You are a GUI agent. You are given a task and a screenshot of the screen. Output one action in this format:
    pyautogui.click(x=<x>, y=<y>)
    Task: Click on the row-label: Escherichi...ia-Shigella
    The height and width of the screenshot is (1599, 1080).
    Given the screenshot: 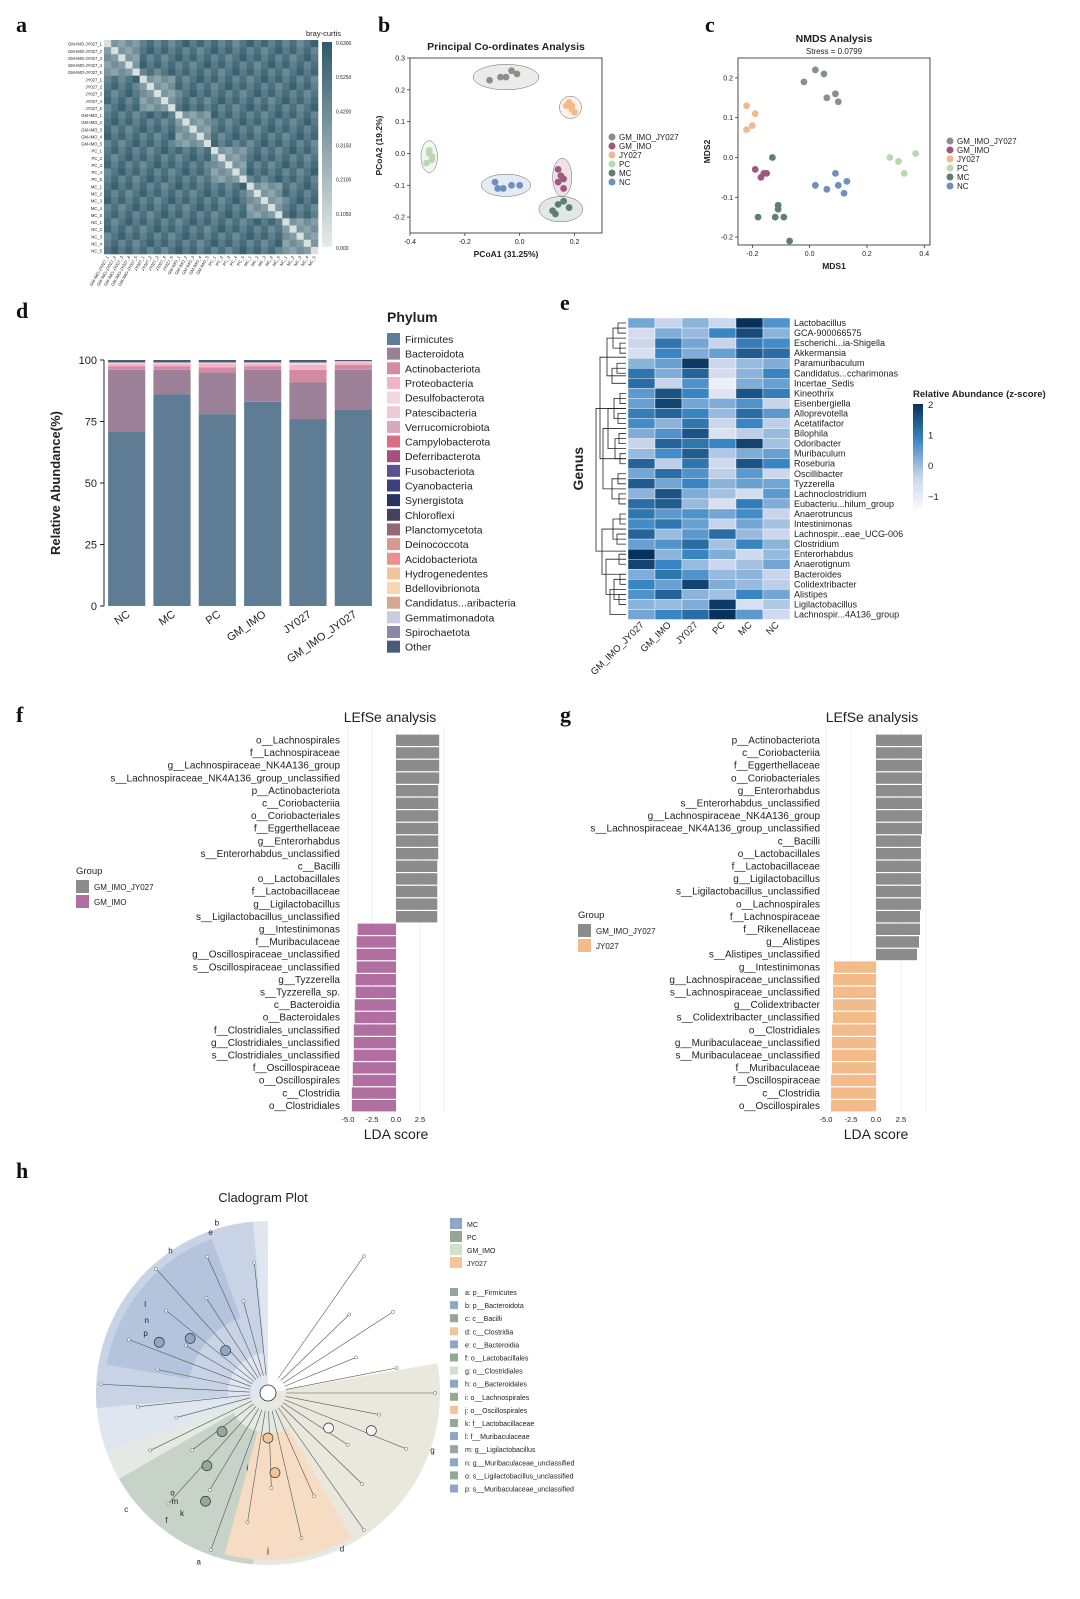 What is the action you would take?
    pyautogui.click(x=839, y=343)
    